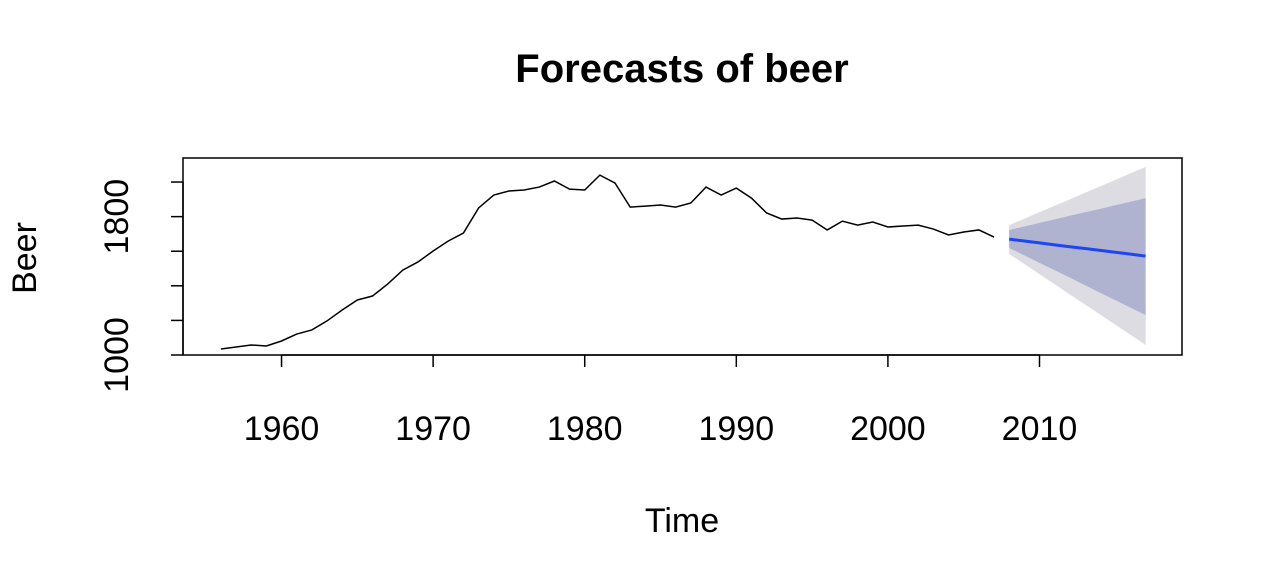 This screenshot has width=1266, height=572. Describe the element at coordinates (1040, 429) in the screenshot. I see `x-tick-label: 2010` at that location.